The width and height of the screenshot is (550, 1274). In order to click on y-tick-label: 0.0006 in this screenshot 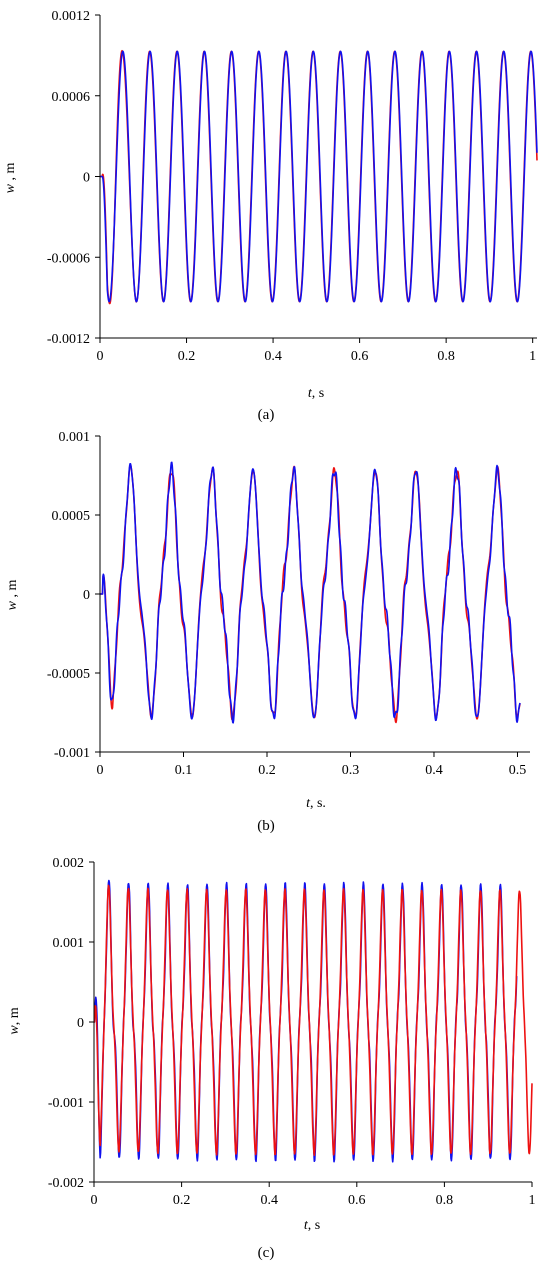, I will do `click(71, 97)`.